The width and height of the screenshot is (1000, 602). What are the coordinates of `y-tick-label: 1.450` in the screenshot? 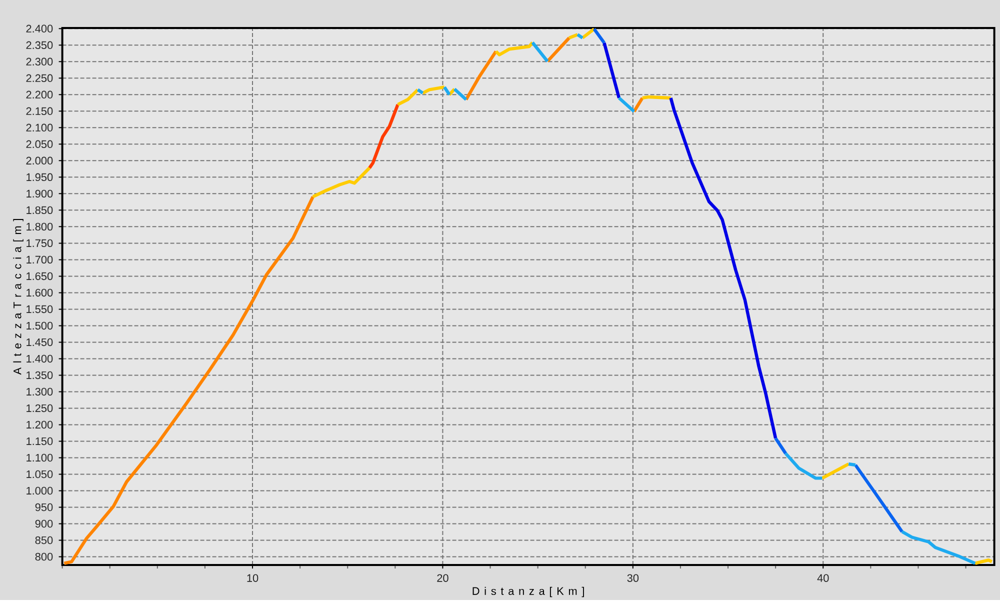 It's located at (39, 342).